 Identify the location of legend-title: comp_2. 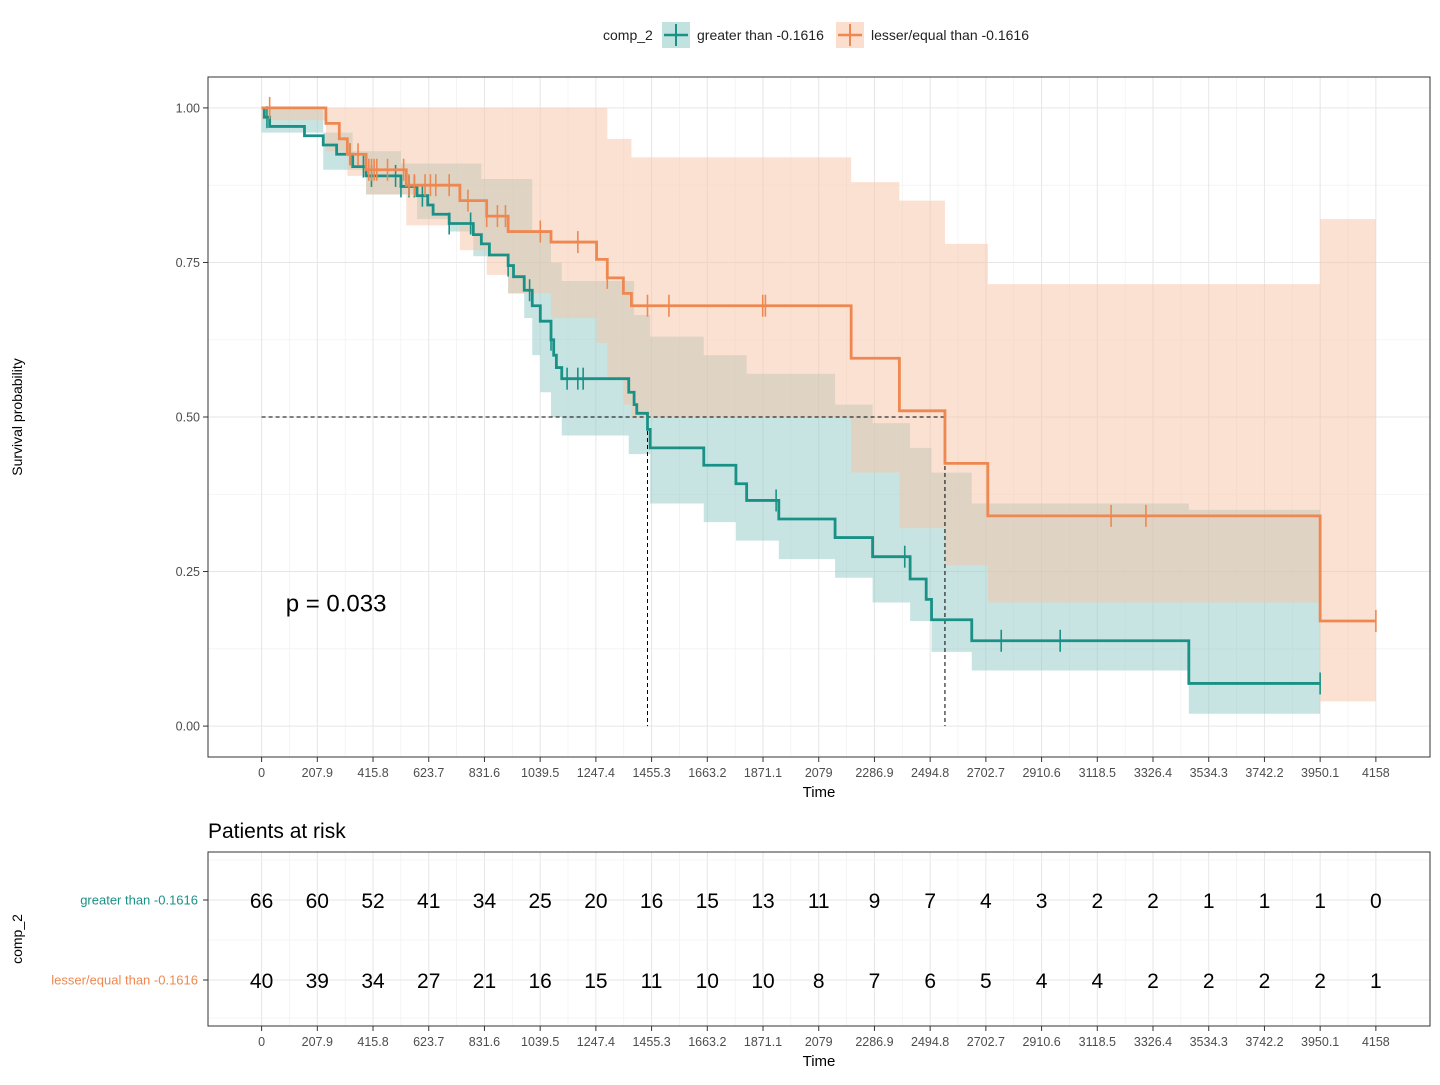
(628, 35).